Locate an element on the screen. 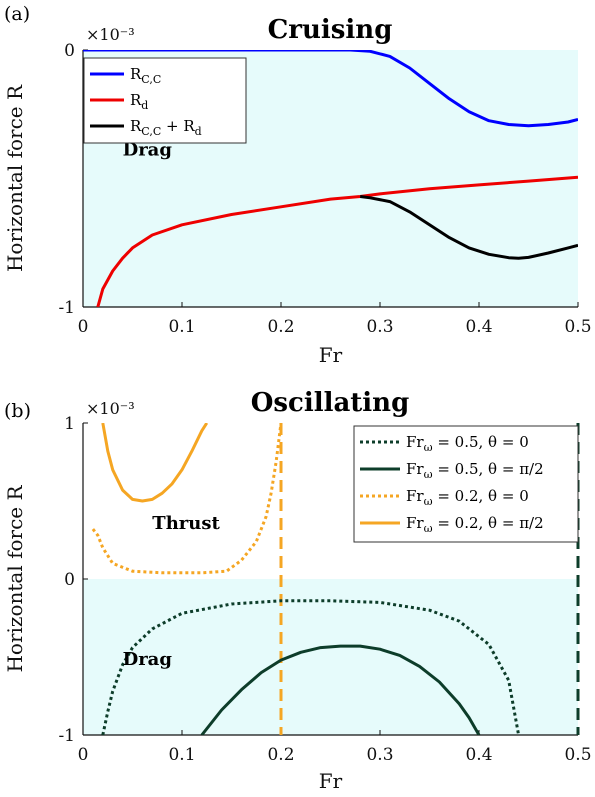 The image size is (595, 797). panel-a-legend-entry-1-text: Rd is located at coordinates (139, 101).